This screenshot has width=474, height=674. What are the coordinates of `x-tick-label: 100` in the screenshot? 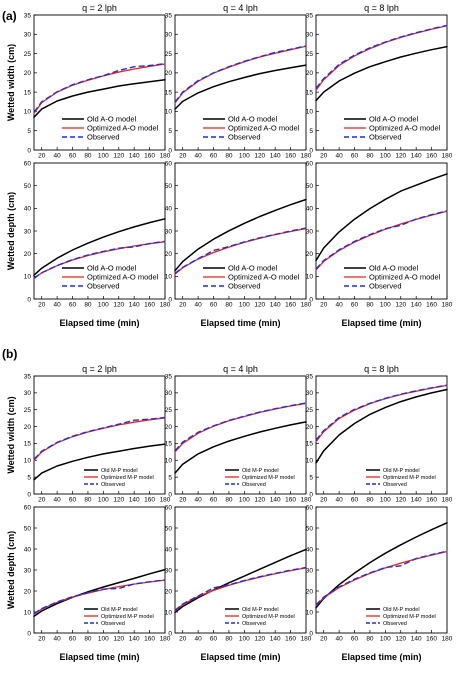 It's located at (244, 156).